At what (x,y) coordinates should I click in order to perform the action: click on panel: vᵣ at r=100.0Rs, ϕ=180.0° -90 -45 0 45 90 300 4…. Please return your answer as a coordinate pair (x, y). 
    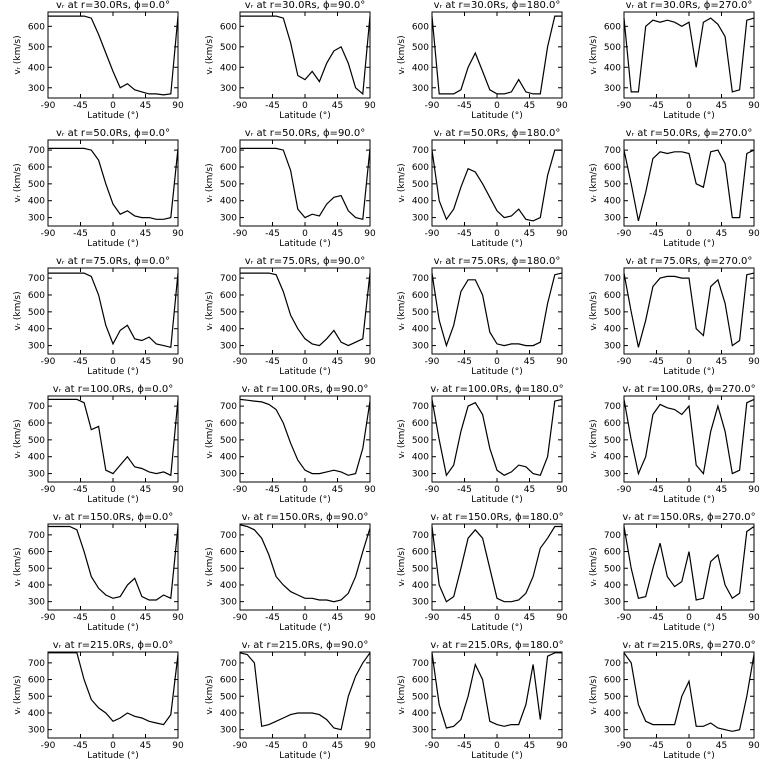
    Looking at the image, I should click on (482, 444).